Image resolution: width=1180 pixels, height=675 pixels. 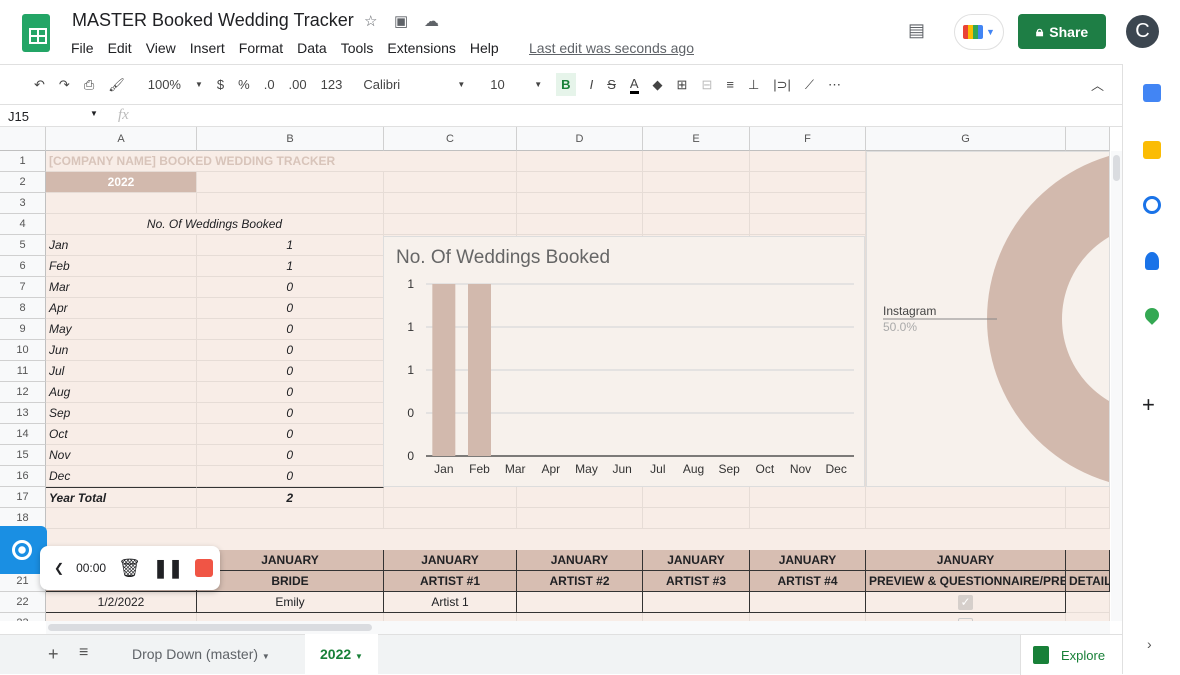 I want to click on month-cell: Nov, so click(x=121, y=455).